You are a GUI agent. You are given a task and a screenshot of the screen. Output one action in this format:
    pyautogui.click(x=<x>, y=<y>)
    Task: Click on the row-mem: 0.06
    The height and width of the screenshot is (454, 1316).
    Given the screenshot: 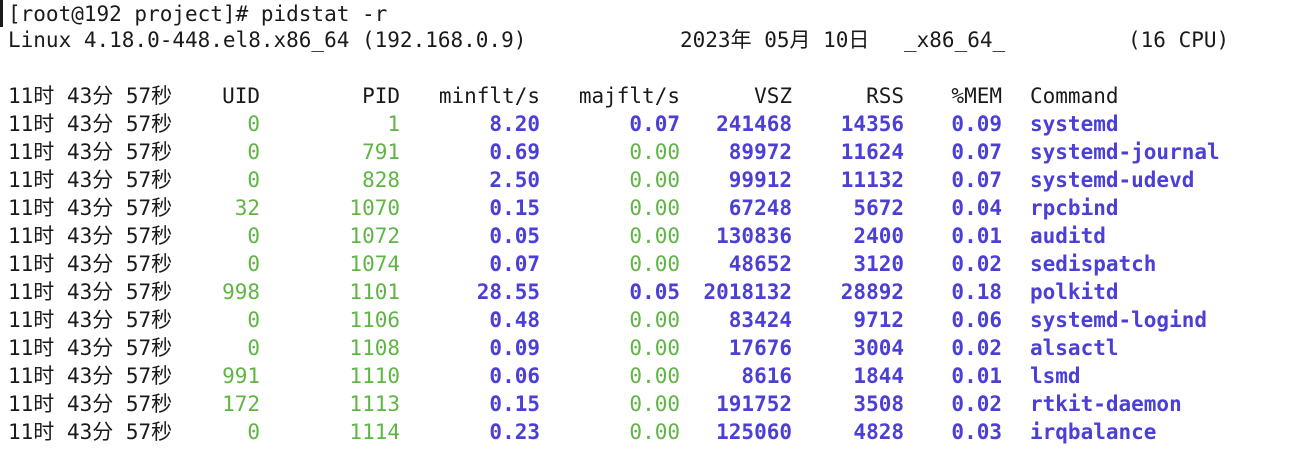 What is the action you would take?
    pyautogui.click(x=976, y=320)
    